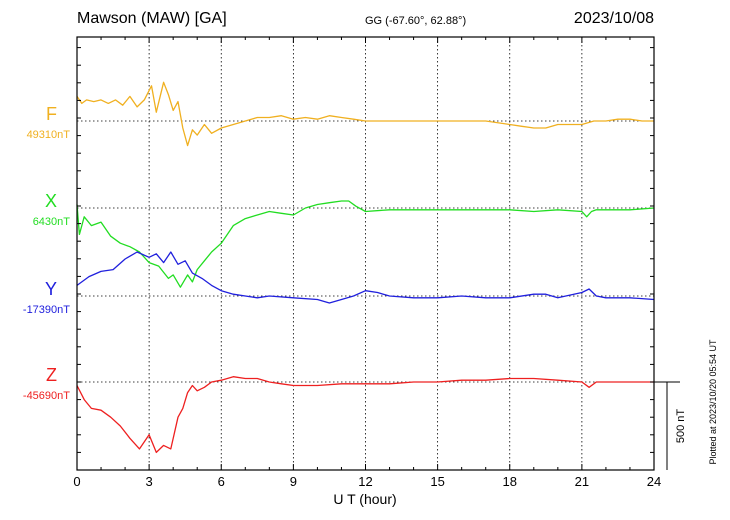  Describe the element at coordinates (365, 277) in the screenshot. I see `series-y-line` at that location.